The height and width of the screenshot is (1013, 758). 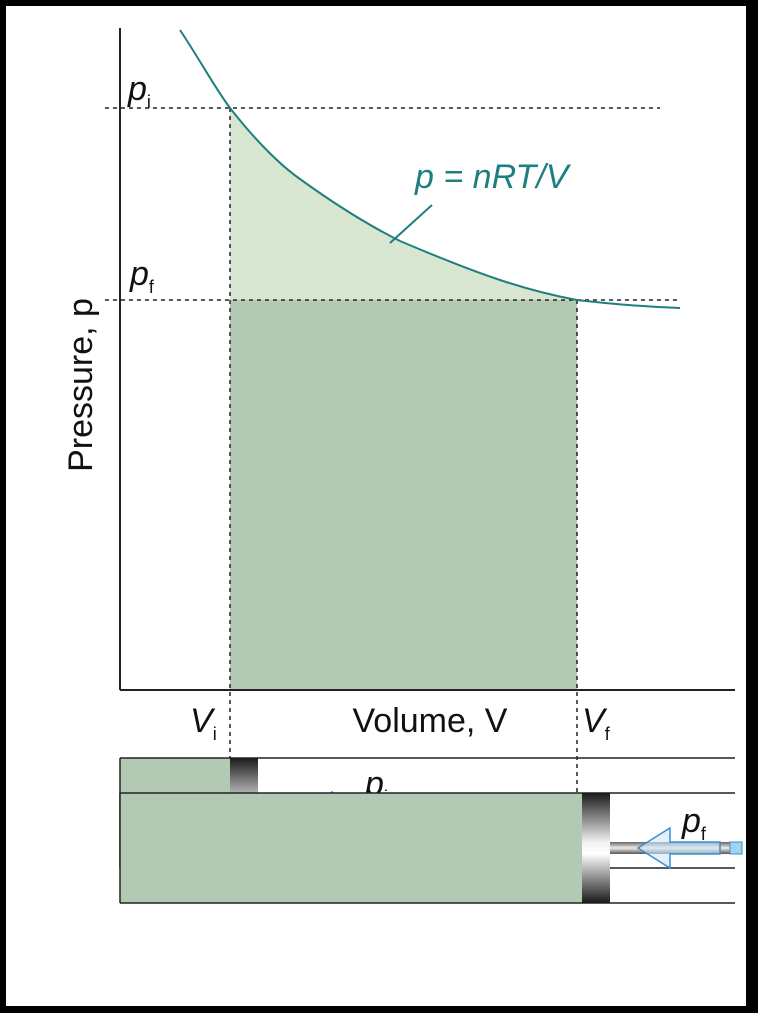 I want to click on p-initial-label: pi, so click(x=139, y=91).